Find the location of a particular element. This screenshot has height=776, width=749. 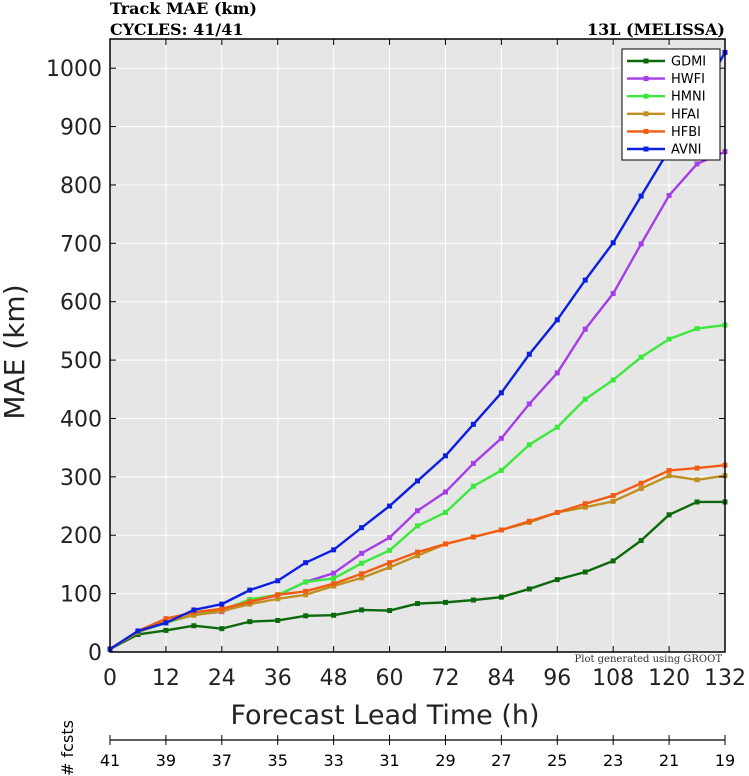

fcsts-tick-label: 27 is located at coordinates (501, 760).